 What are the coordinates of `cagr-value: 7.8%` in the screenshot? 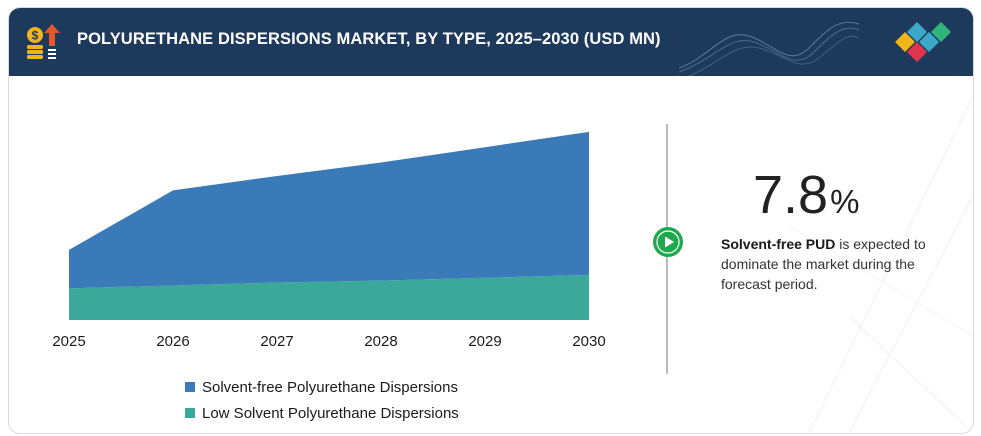 It's located at (806, 195).